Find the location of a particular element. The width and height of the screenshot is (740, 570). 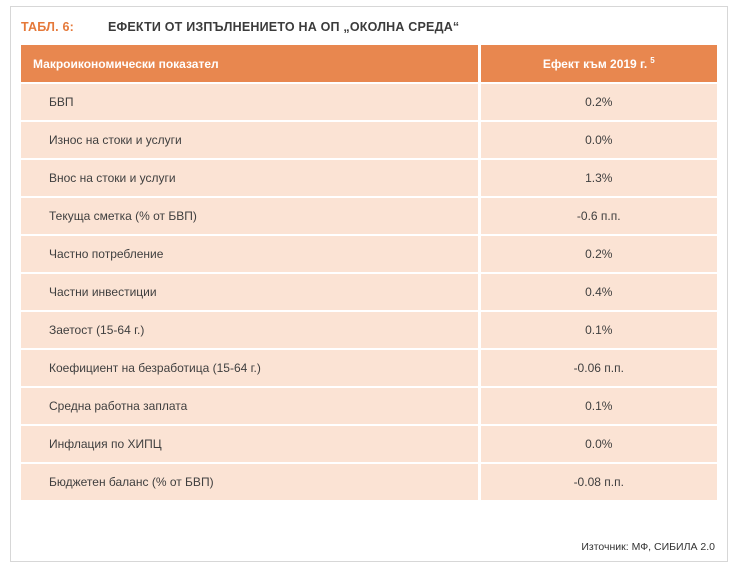

table-row: Частни инвестиции 0.4% is located at coordinates (369, 292).